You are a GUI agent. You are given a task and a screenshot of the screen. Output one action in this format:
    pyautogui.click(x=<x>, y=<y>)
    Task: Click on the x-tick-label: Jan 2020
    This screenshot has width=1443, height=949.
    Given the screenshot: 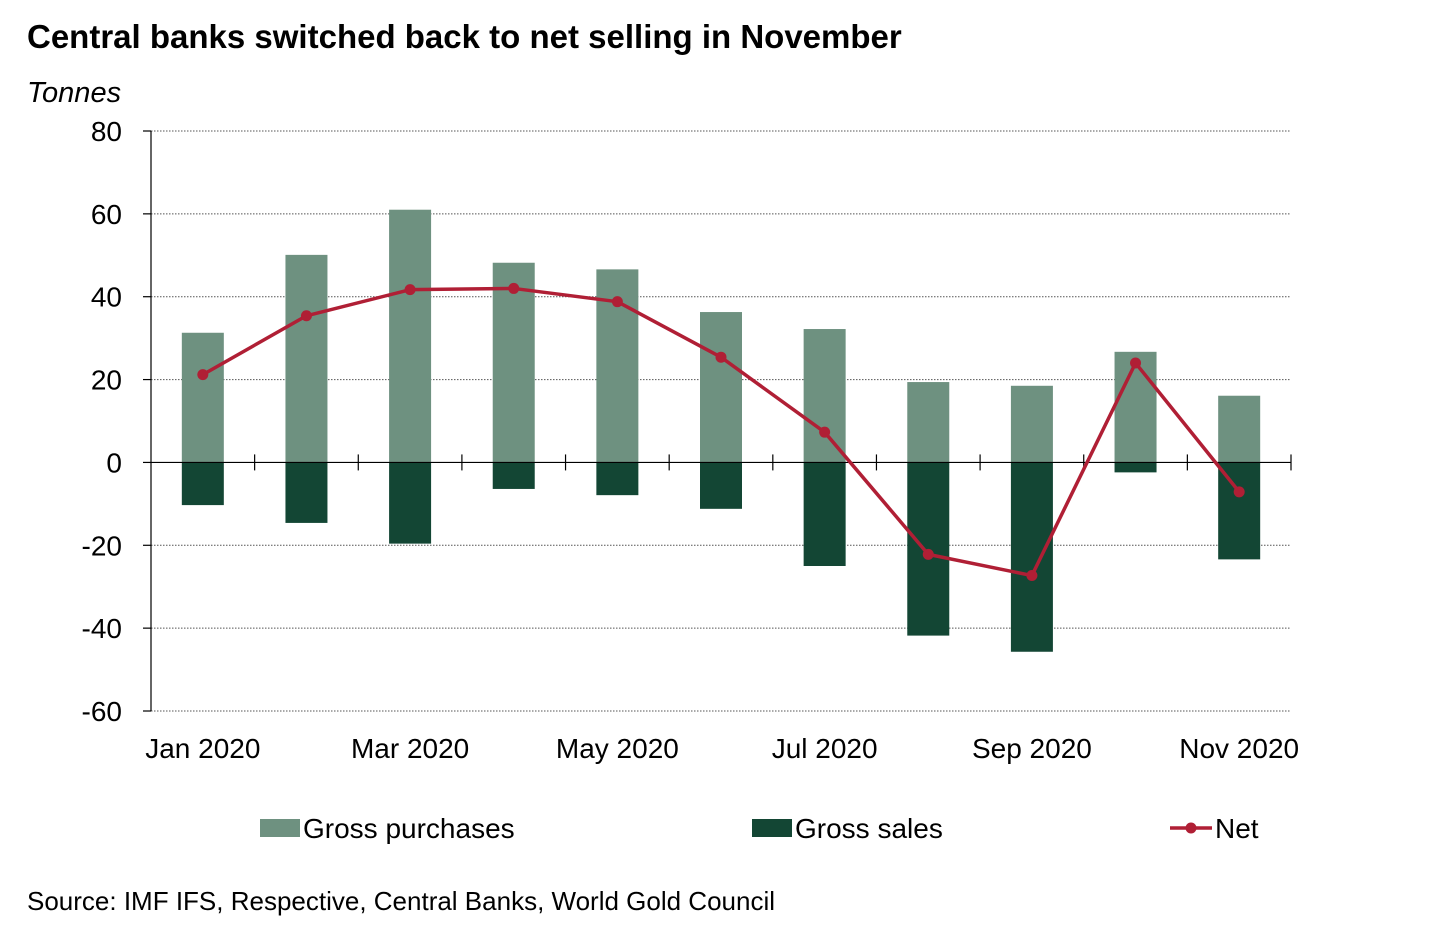 What is the action you would take?
    pyautogui.click(x=202, y=748)
    